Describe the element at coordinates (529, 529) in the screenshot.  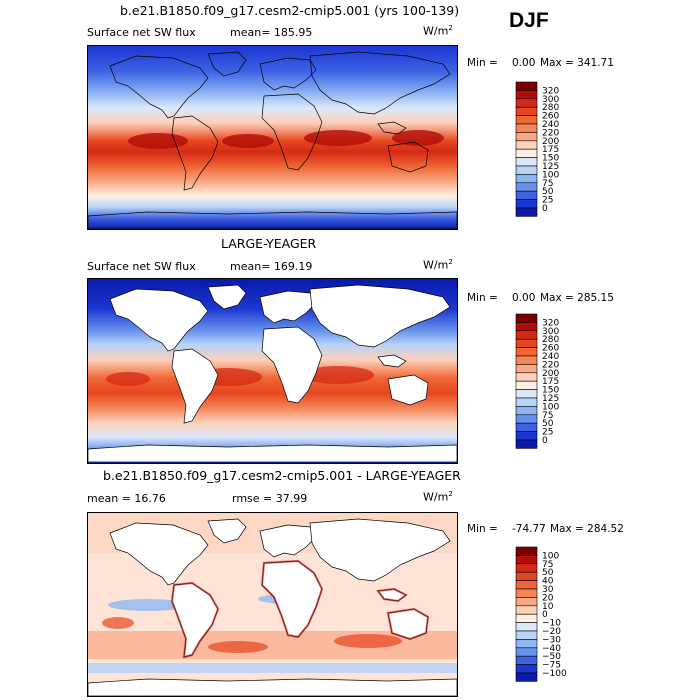
I see `panel-3-min-value: -74.77` at that location.